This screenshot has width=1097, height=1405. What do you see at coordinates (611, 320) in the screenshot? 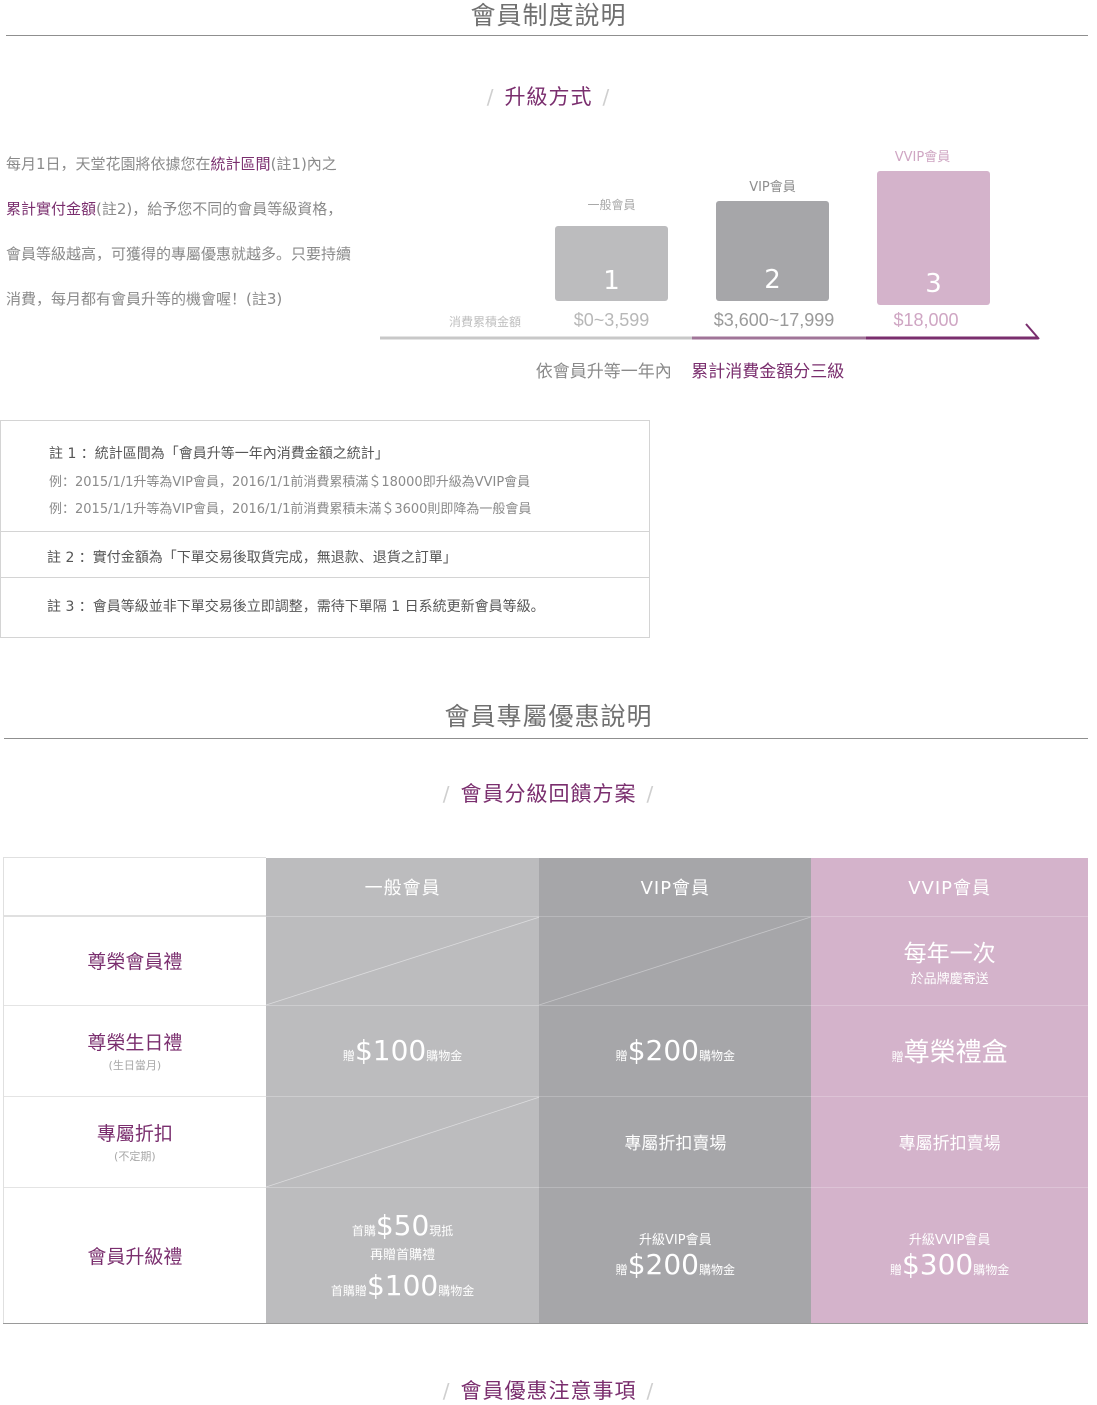
I see `tier-range-general: $0~3,599` at bounding box center [611, 320].